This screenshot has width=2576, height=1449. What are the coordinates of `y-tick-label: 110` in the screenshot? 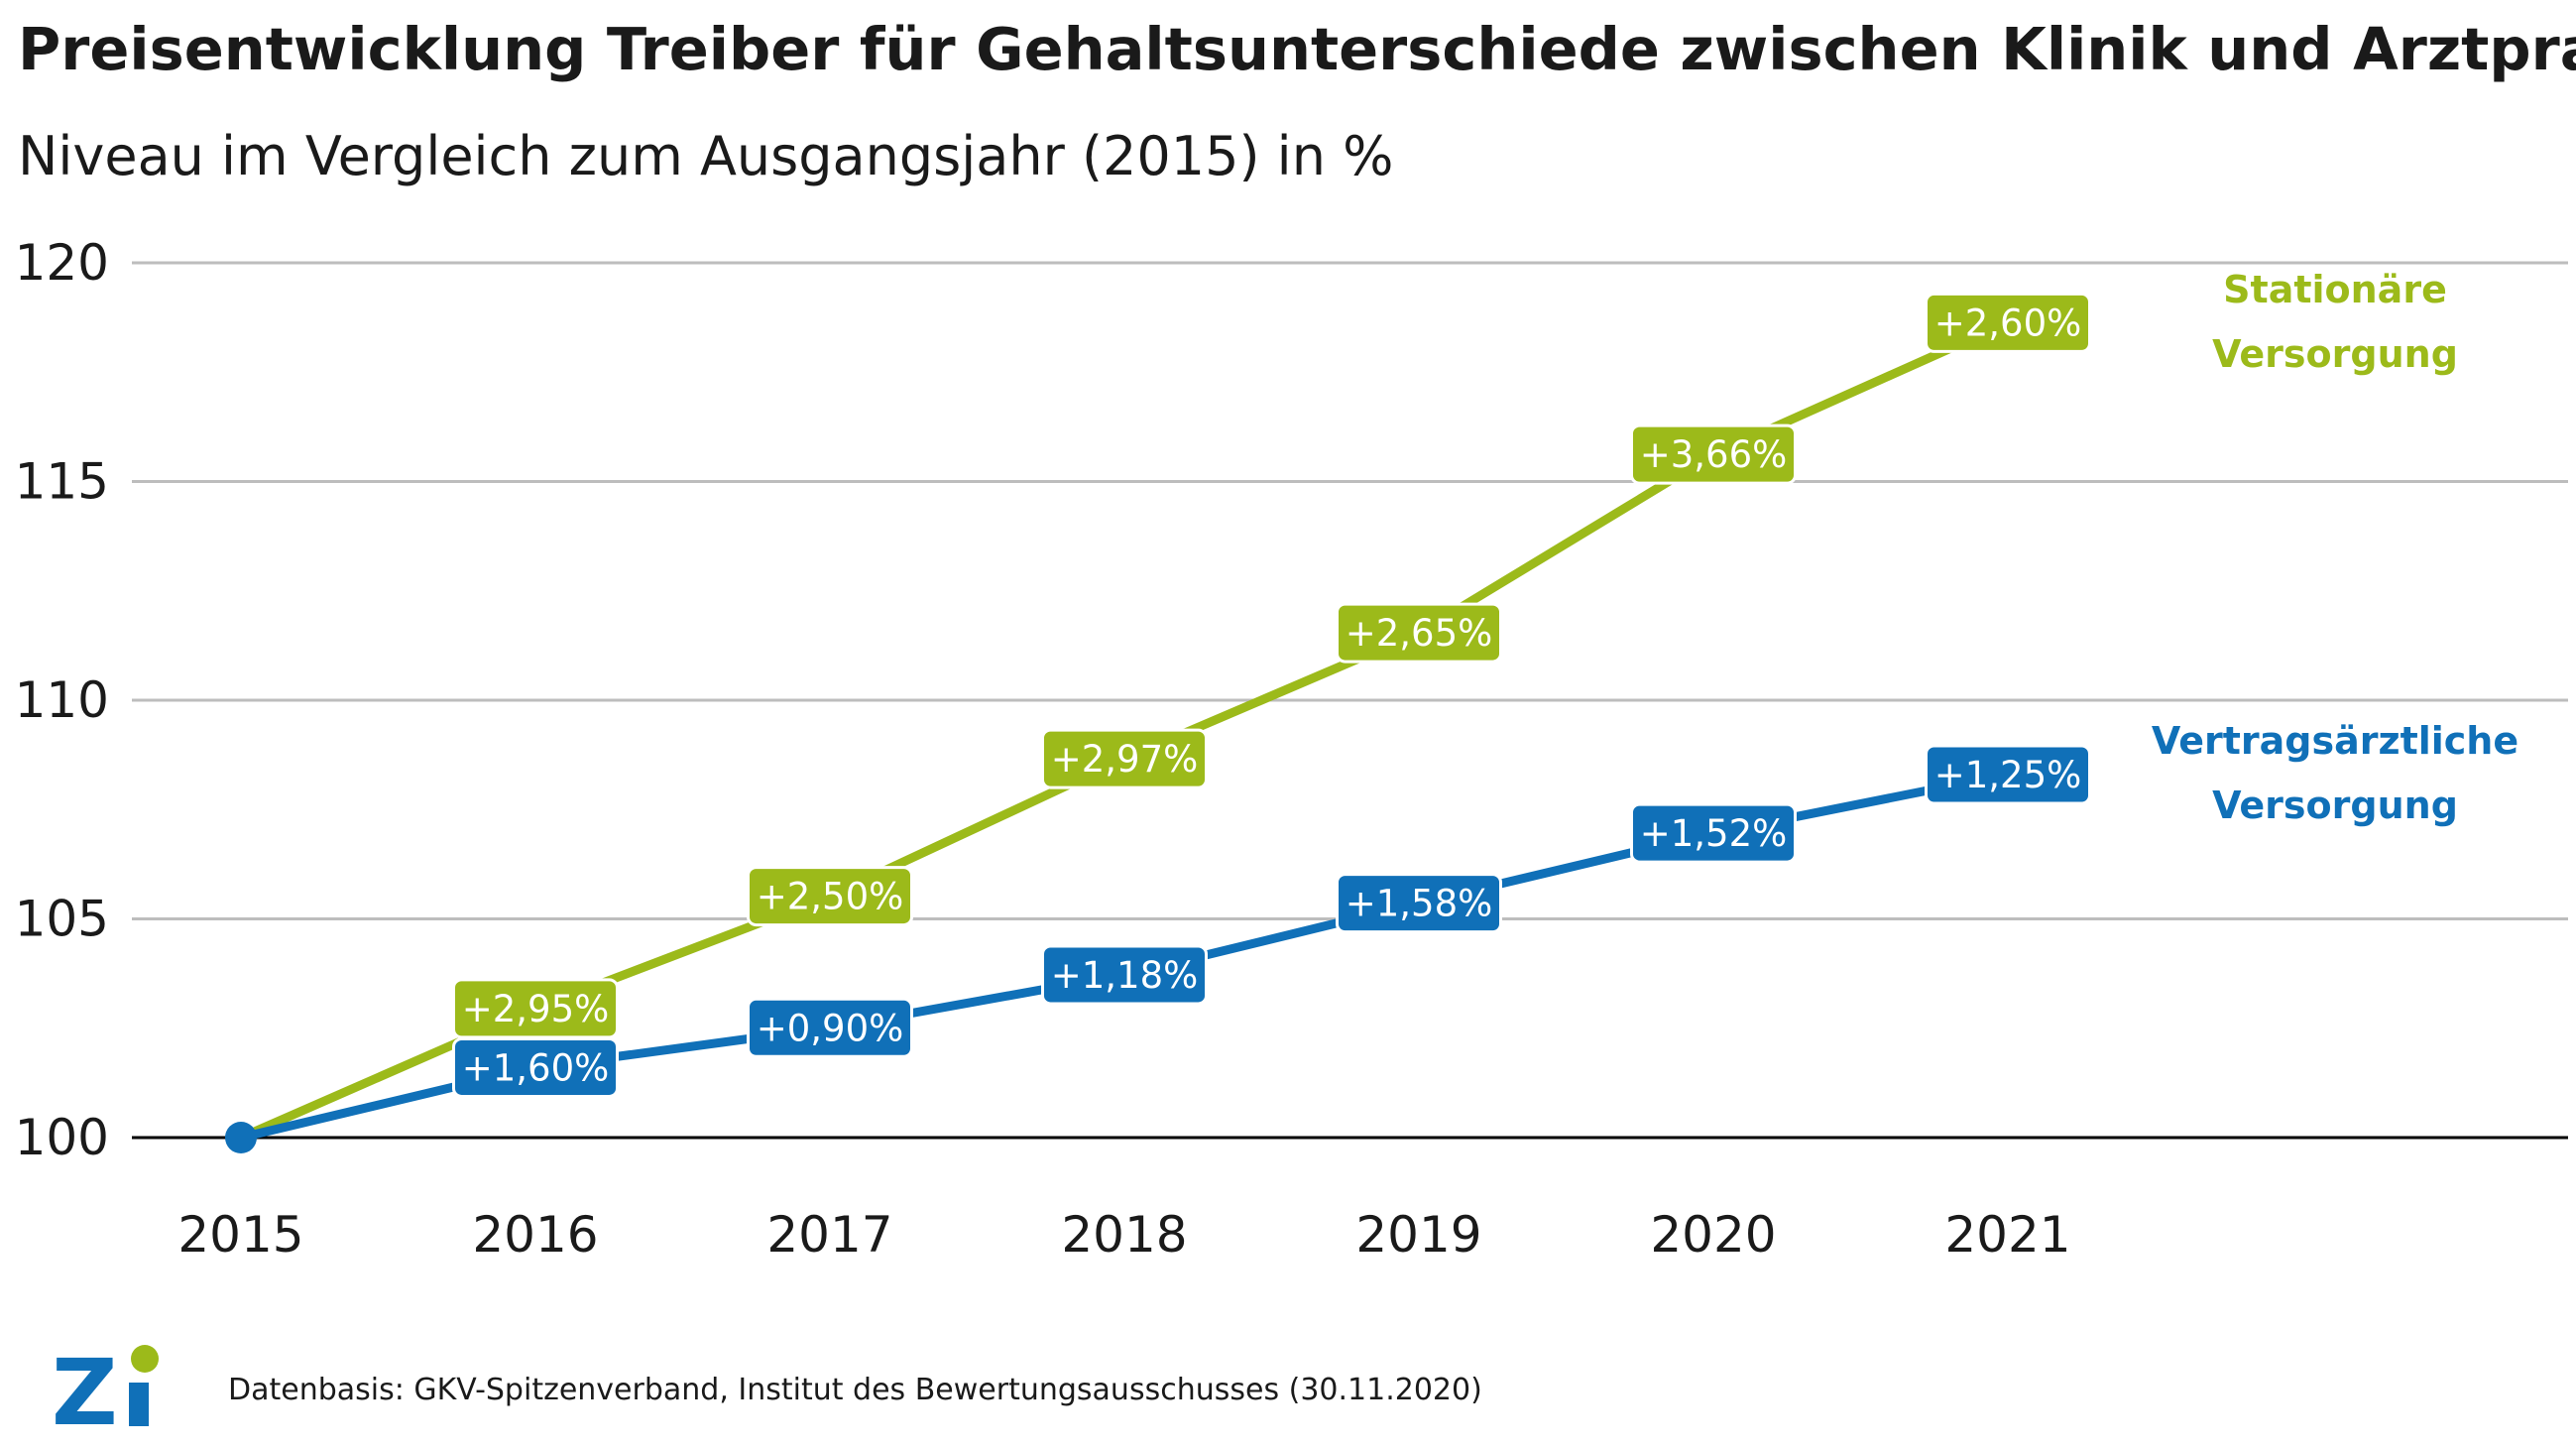 It's located at (62, 700).